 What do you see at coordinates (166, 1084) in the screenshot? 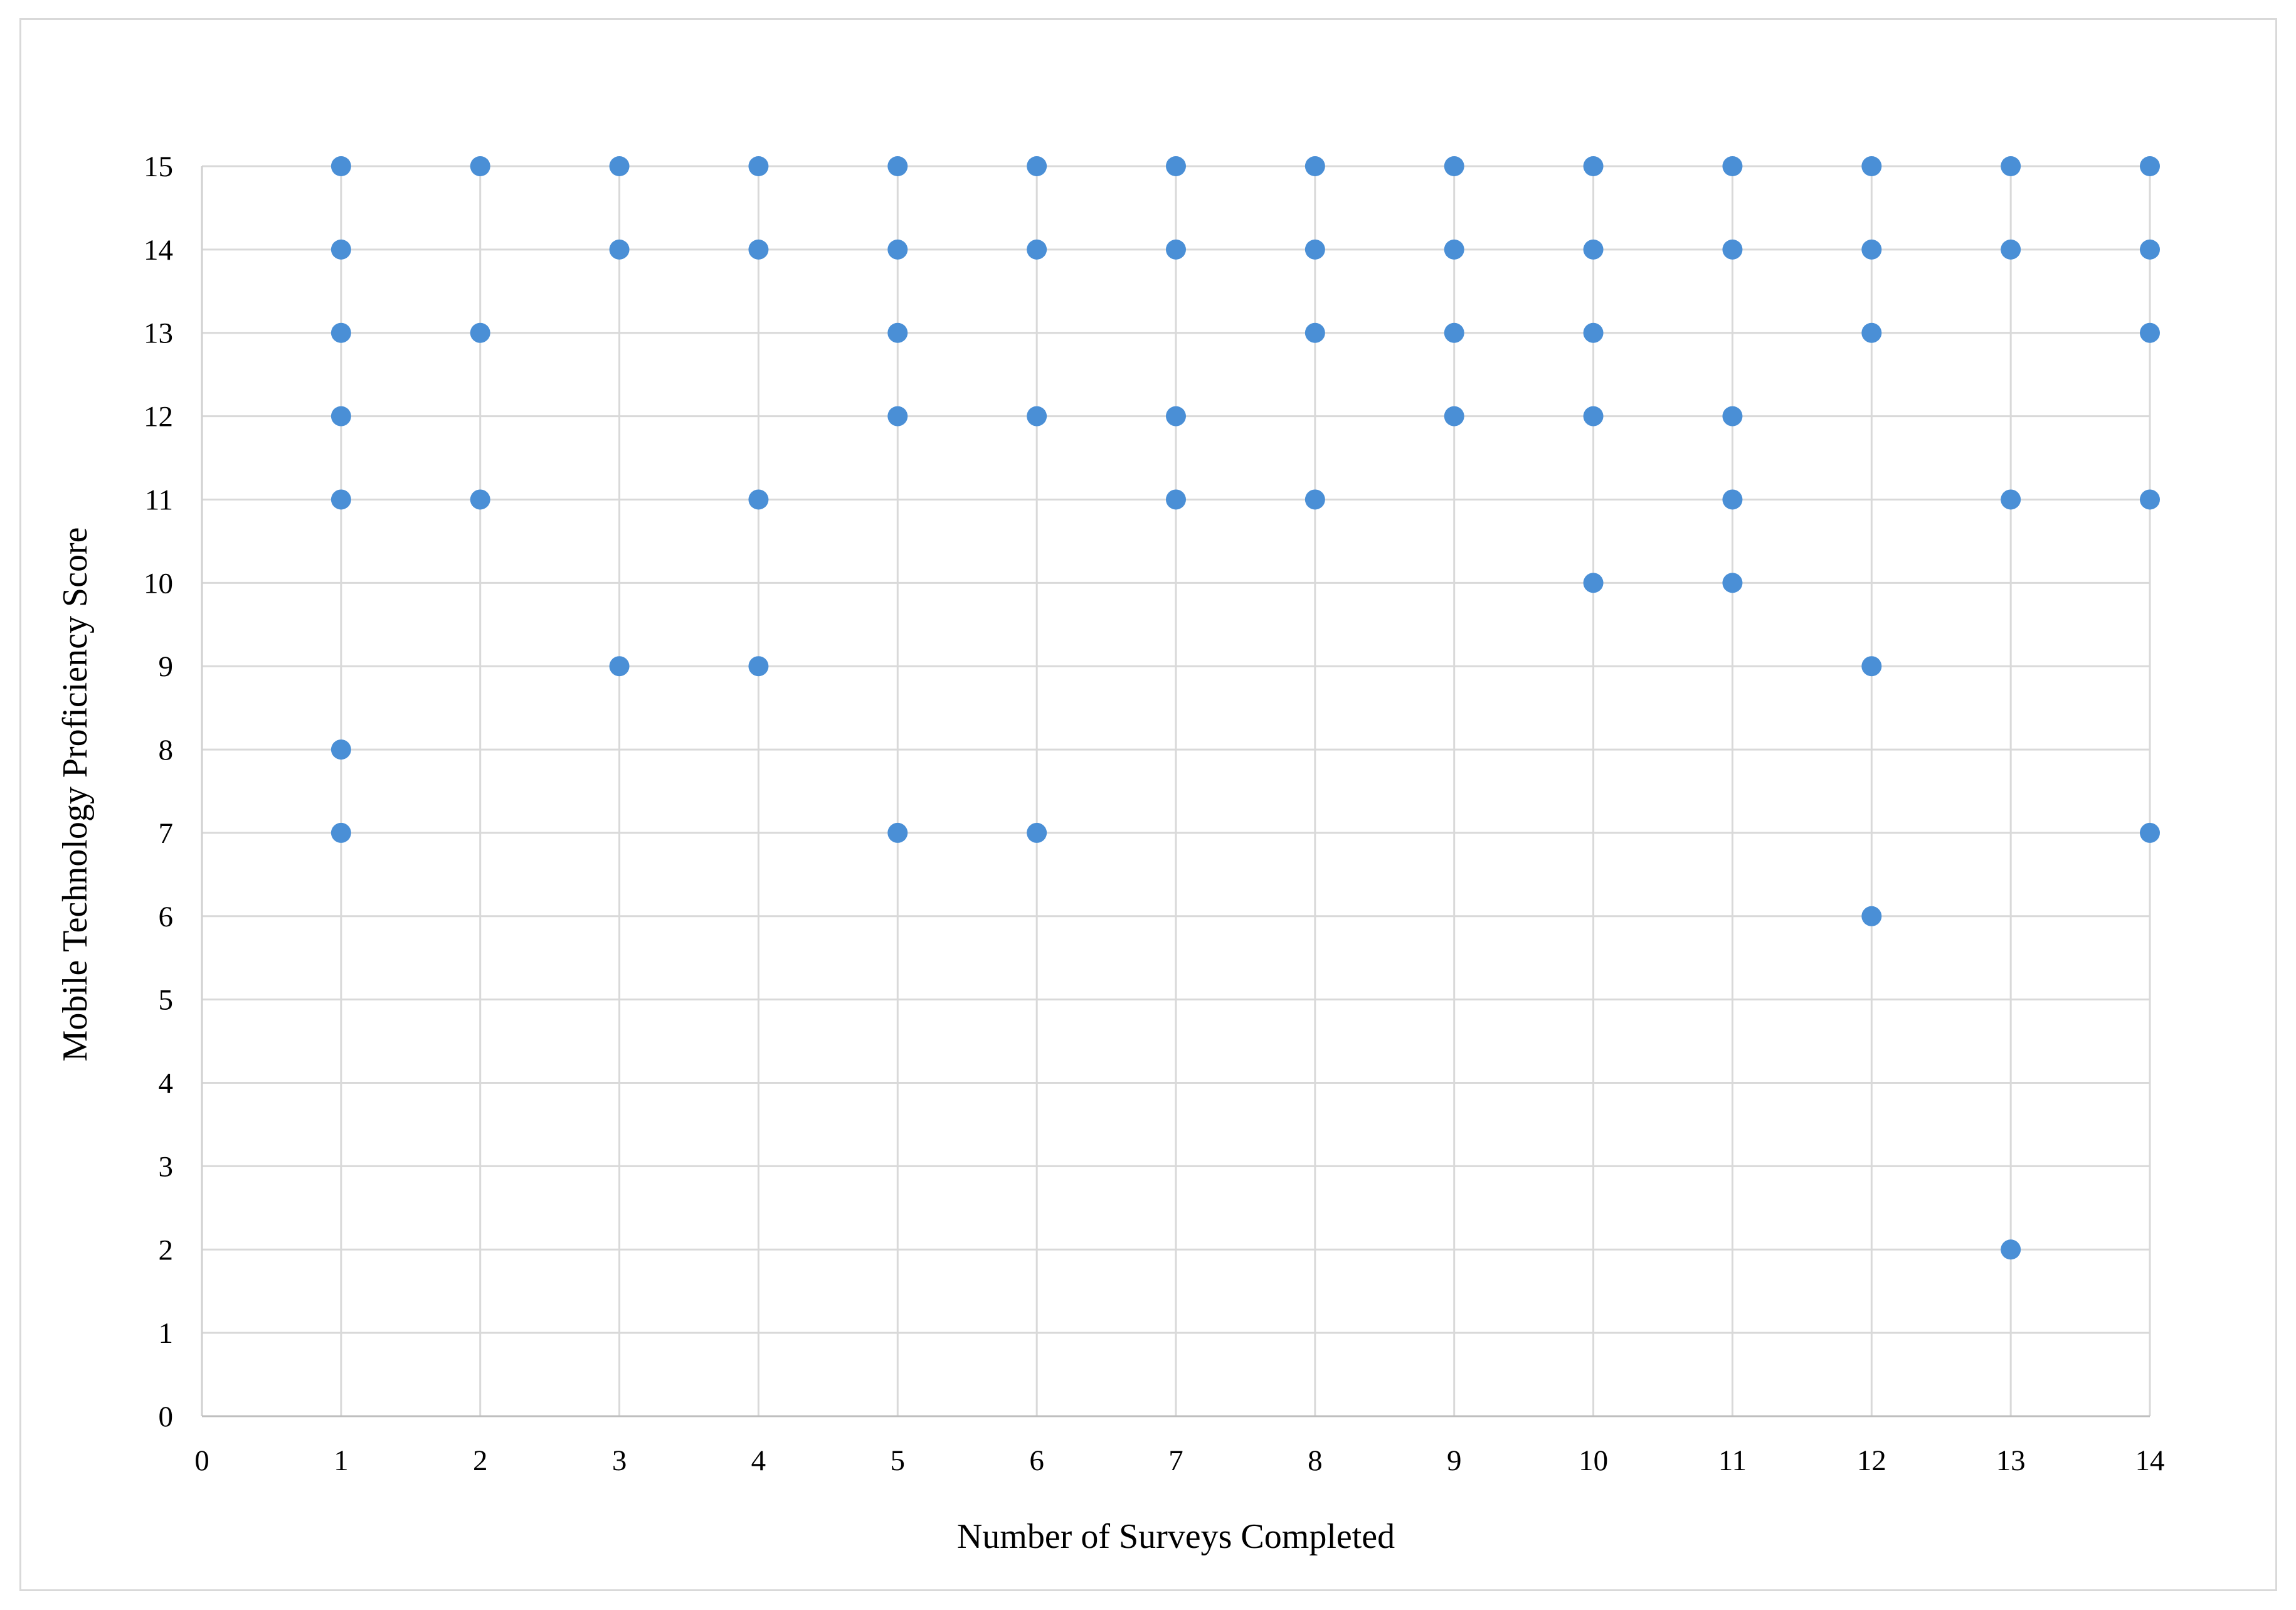
I see `y-tick-label-4: 4` at bounding box center [166, 1084].